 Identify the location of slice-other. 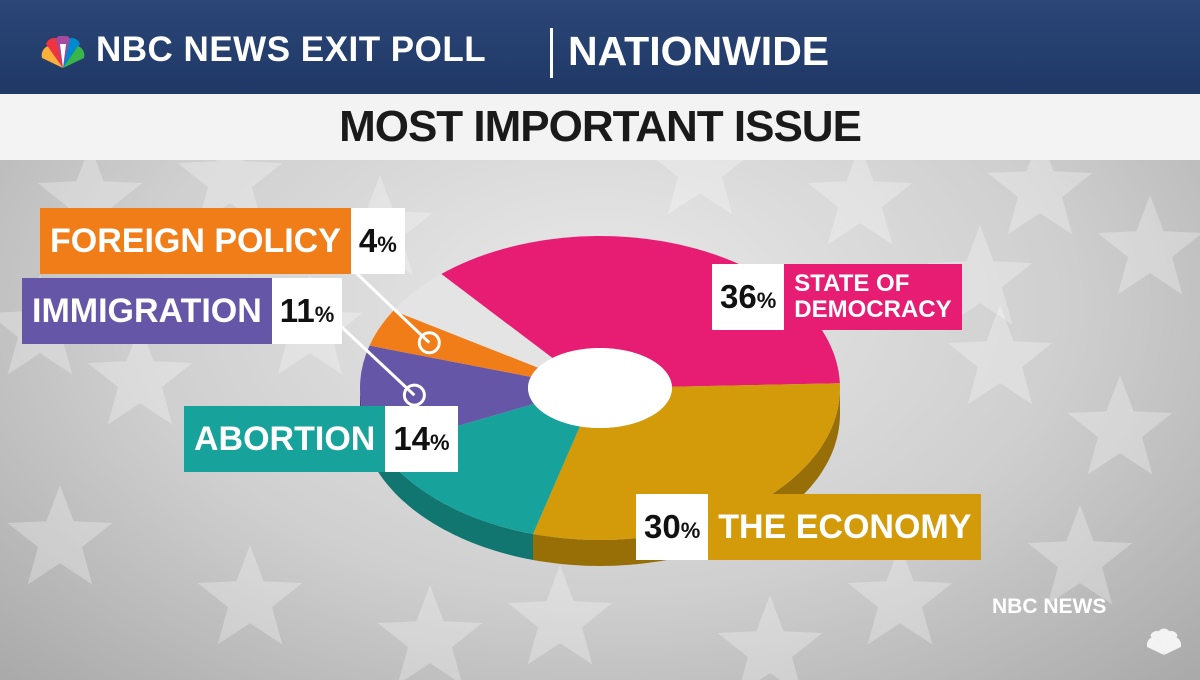
(473, 320).